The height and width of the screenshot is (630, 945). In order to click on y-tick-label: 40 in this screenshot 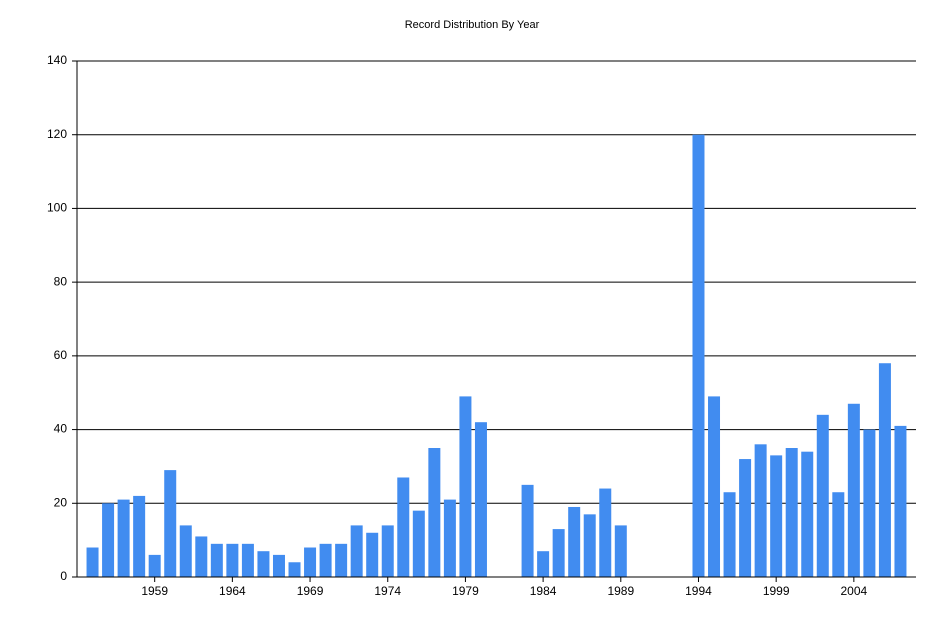, I will do `click(61, 429)`.